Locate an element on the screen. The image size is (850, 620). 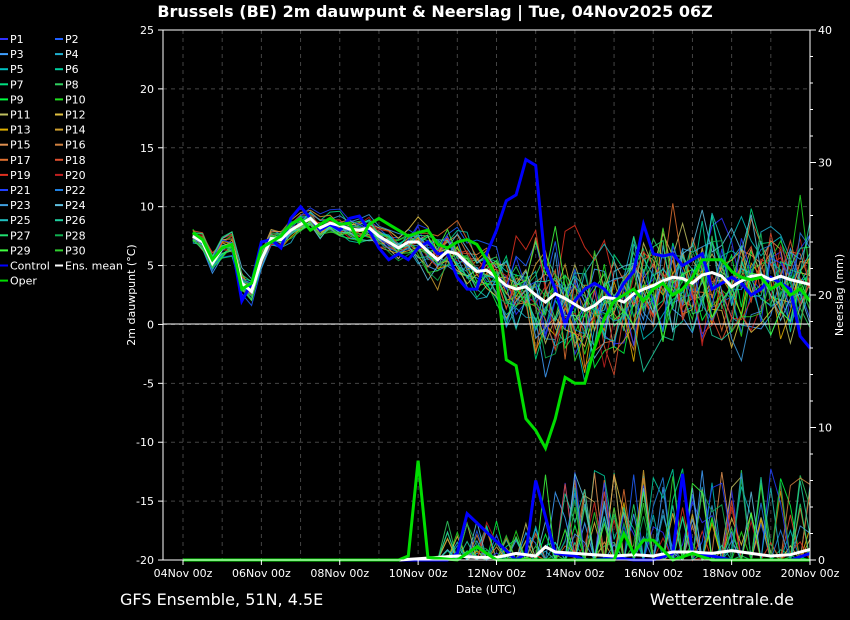
legend-label: P12 is located at coordinates (75, 115).